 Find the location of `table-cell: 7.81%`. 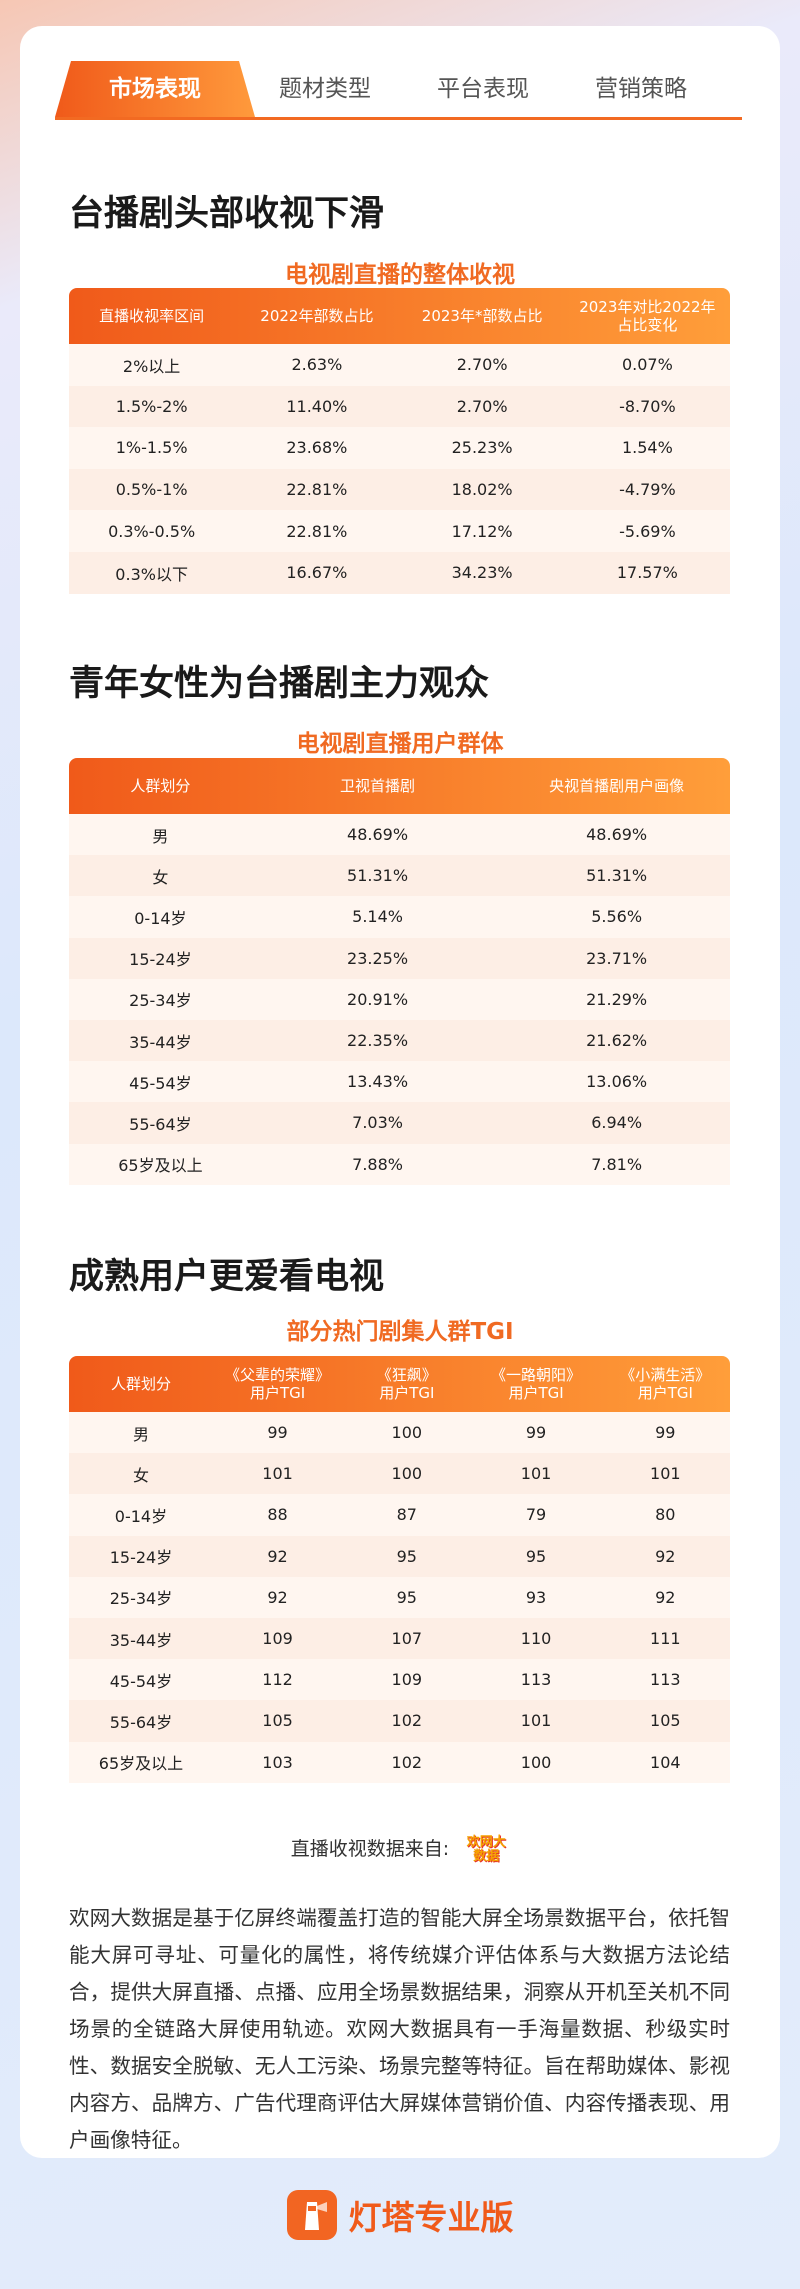

table-cell: 7.81% is located at coordinates (617, 1164).